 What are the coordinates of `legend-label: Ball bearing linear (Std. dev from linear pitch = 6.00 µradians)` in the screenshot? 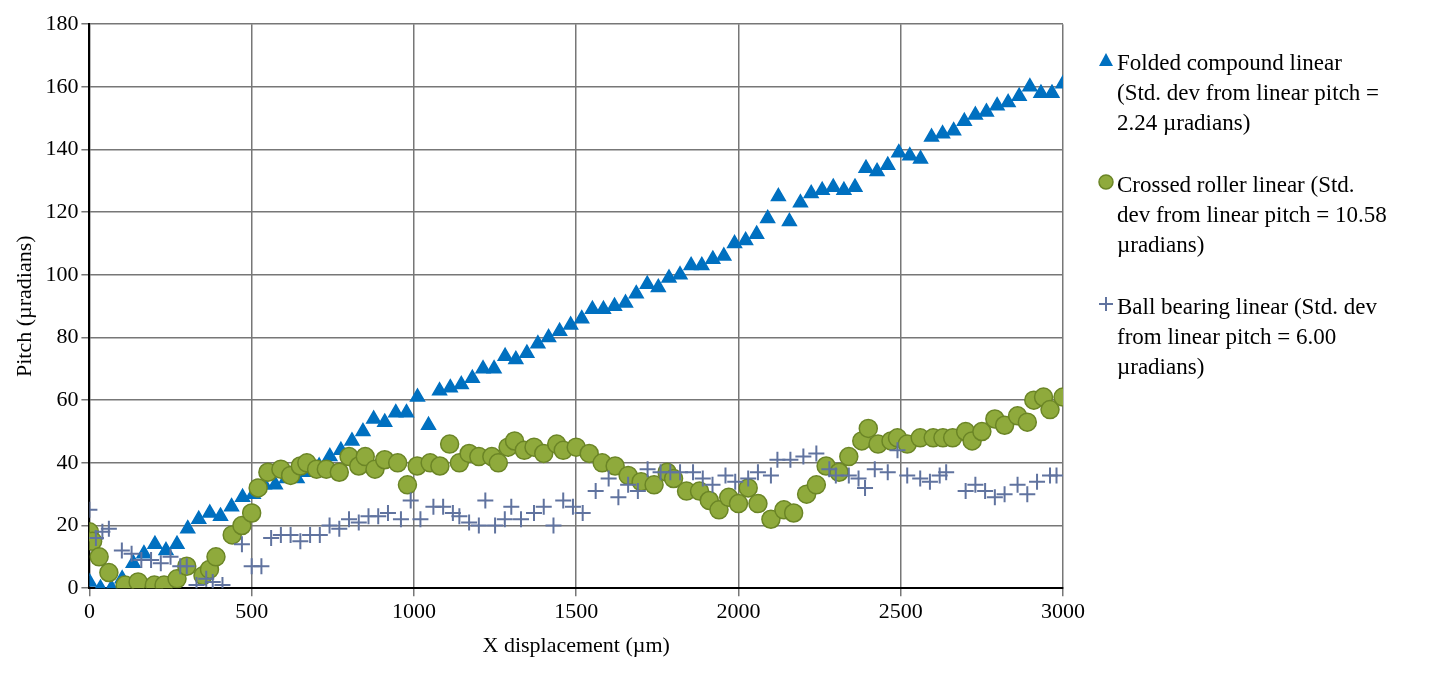 It's located at (1247, 337).